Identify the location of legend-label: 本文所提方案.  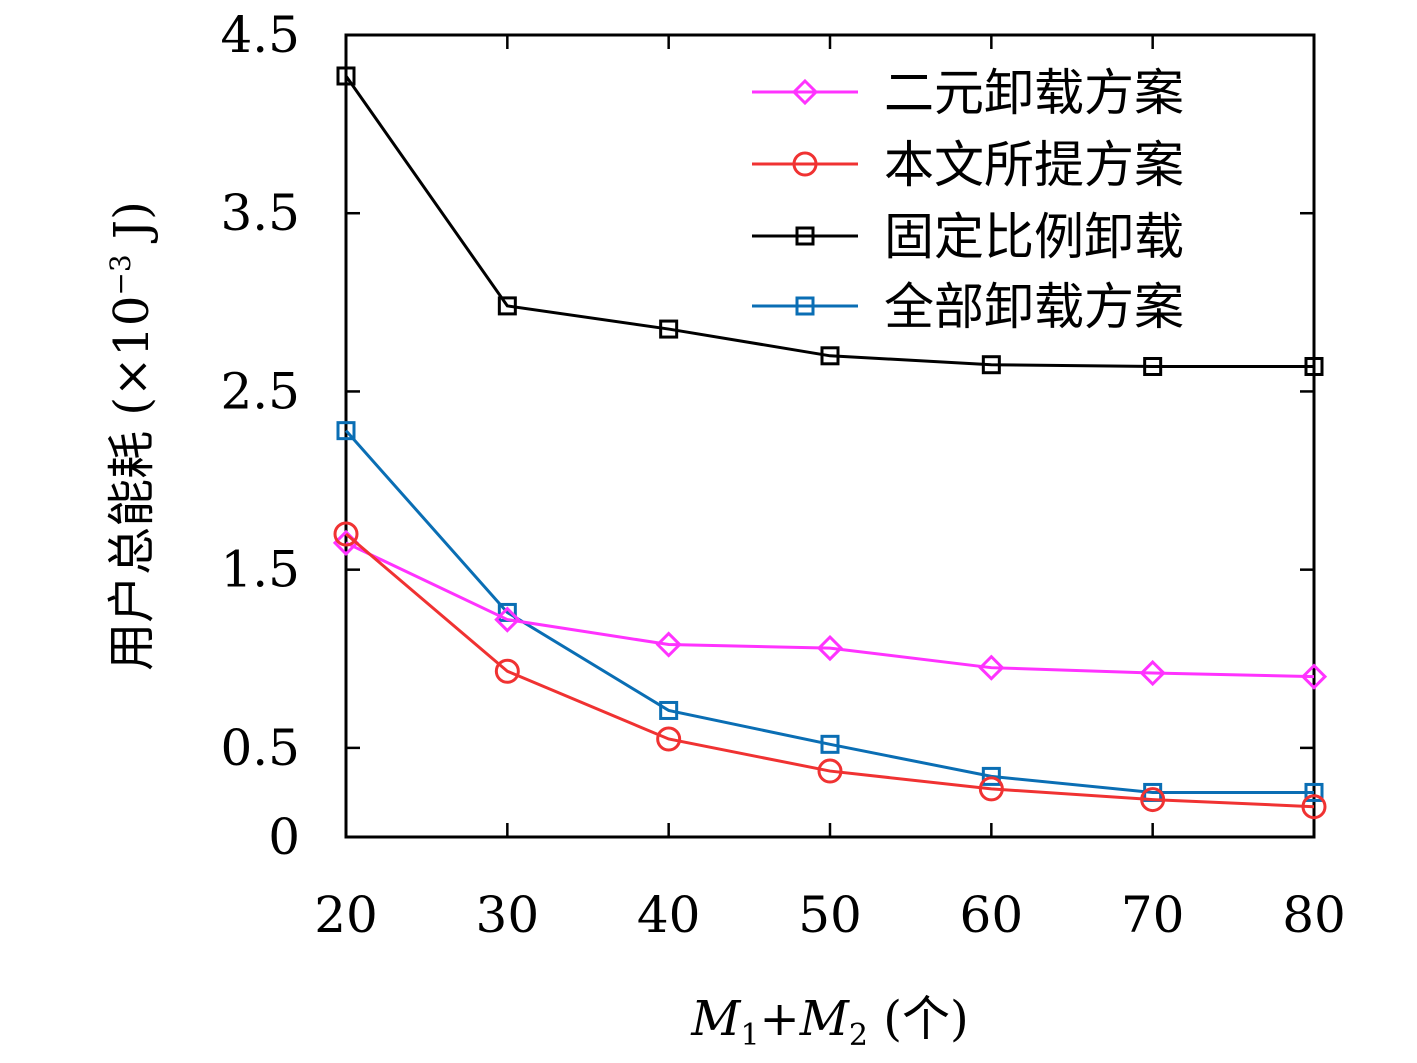
(1034, 165).